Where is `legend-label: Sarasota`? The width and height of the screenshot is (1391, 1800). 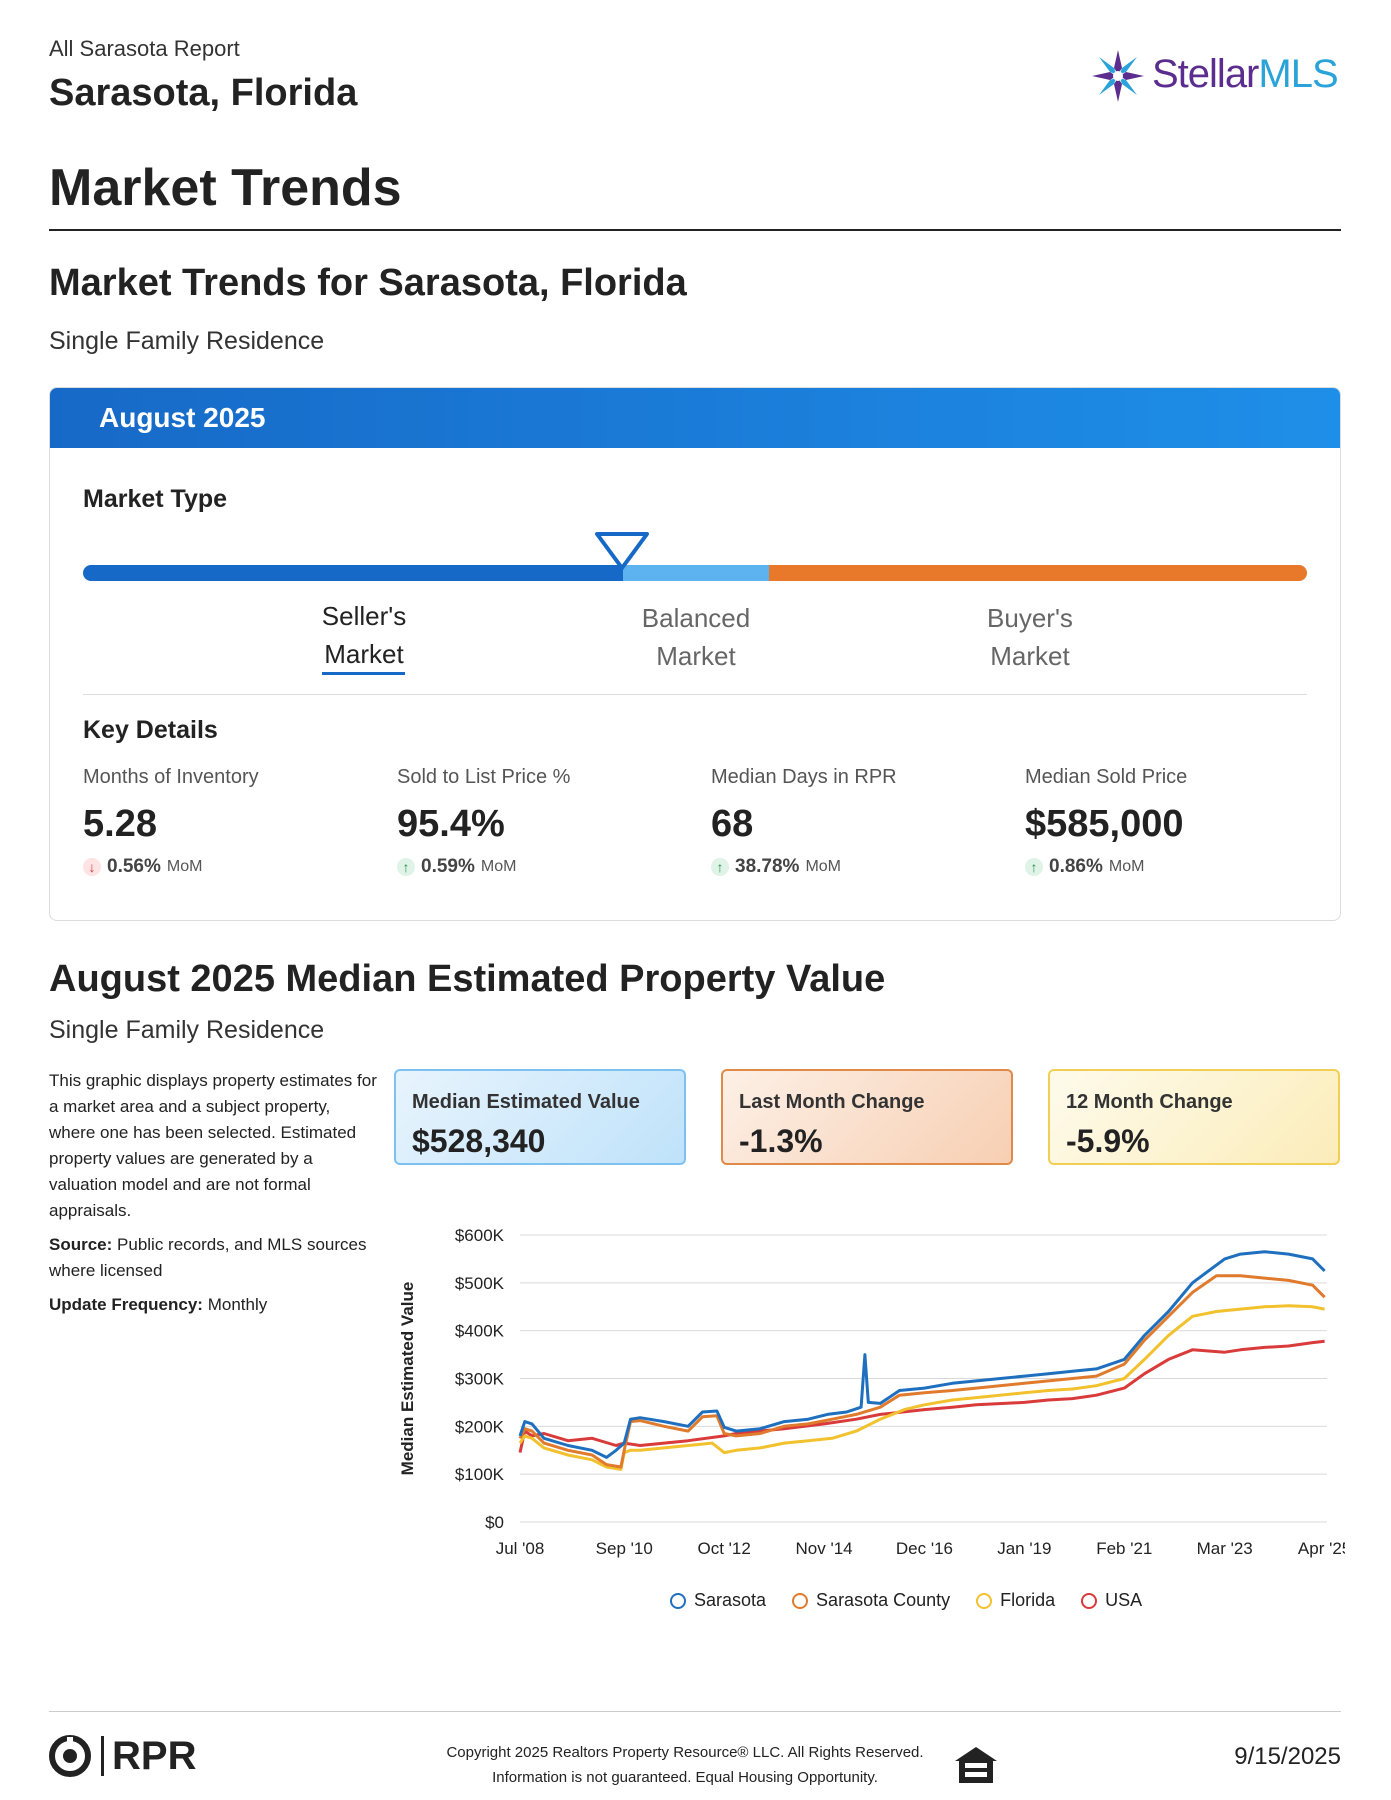
legend-label: Sarasota is located at coordinates (730, 1600).